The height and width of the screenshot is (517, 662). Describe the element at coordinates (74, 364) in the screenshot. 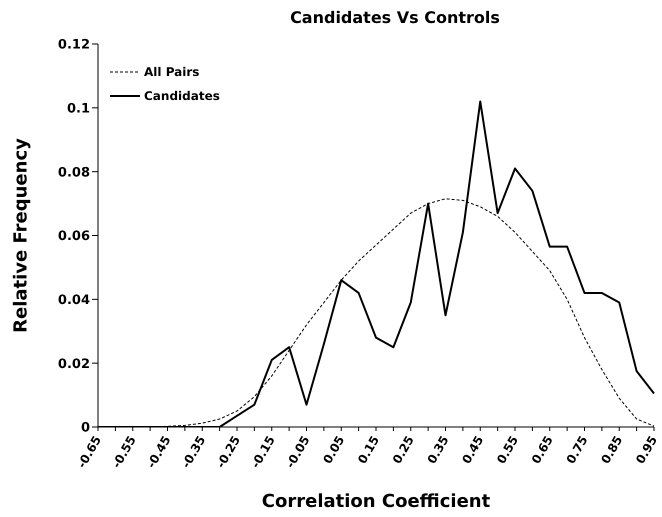

I see `y-tick-label: 0.02` at that location.